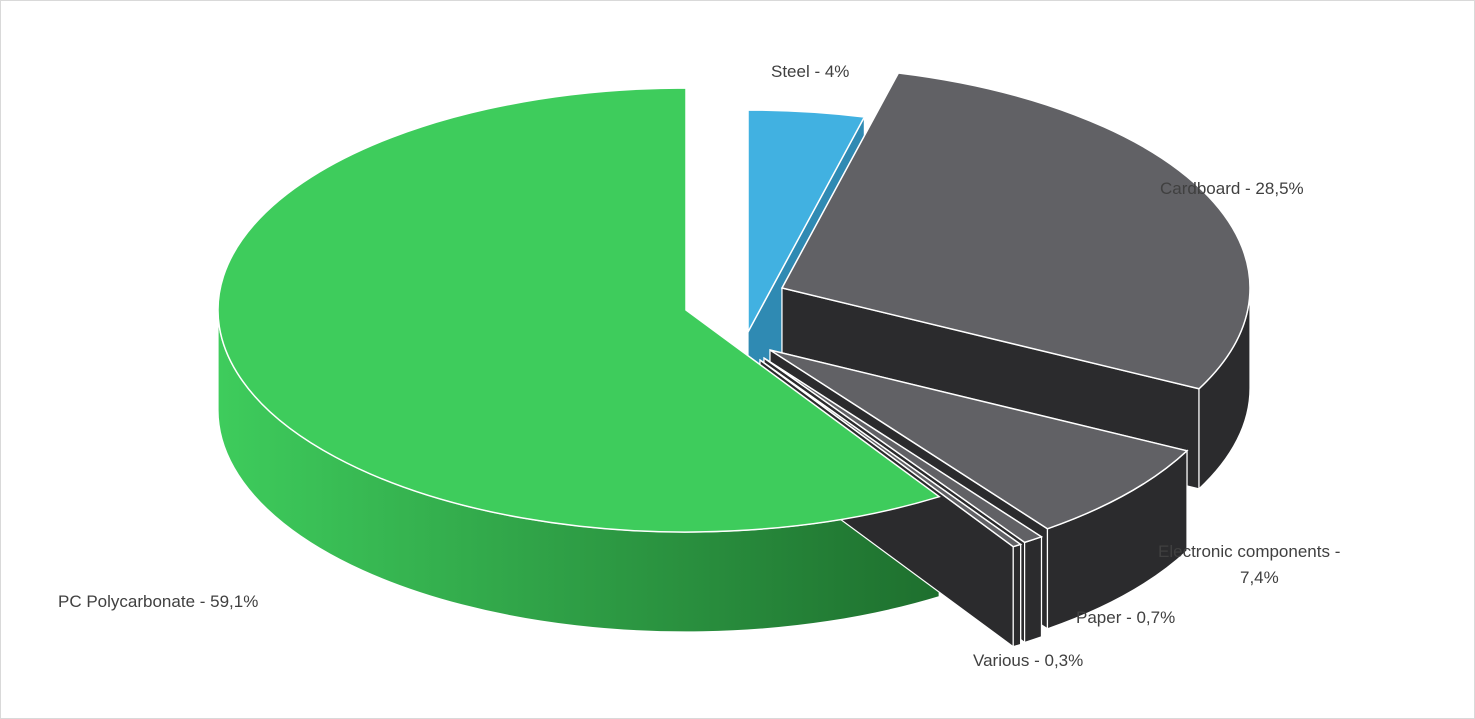  I want to click on label-steel: Steel - 4%, so click(810, 71).